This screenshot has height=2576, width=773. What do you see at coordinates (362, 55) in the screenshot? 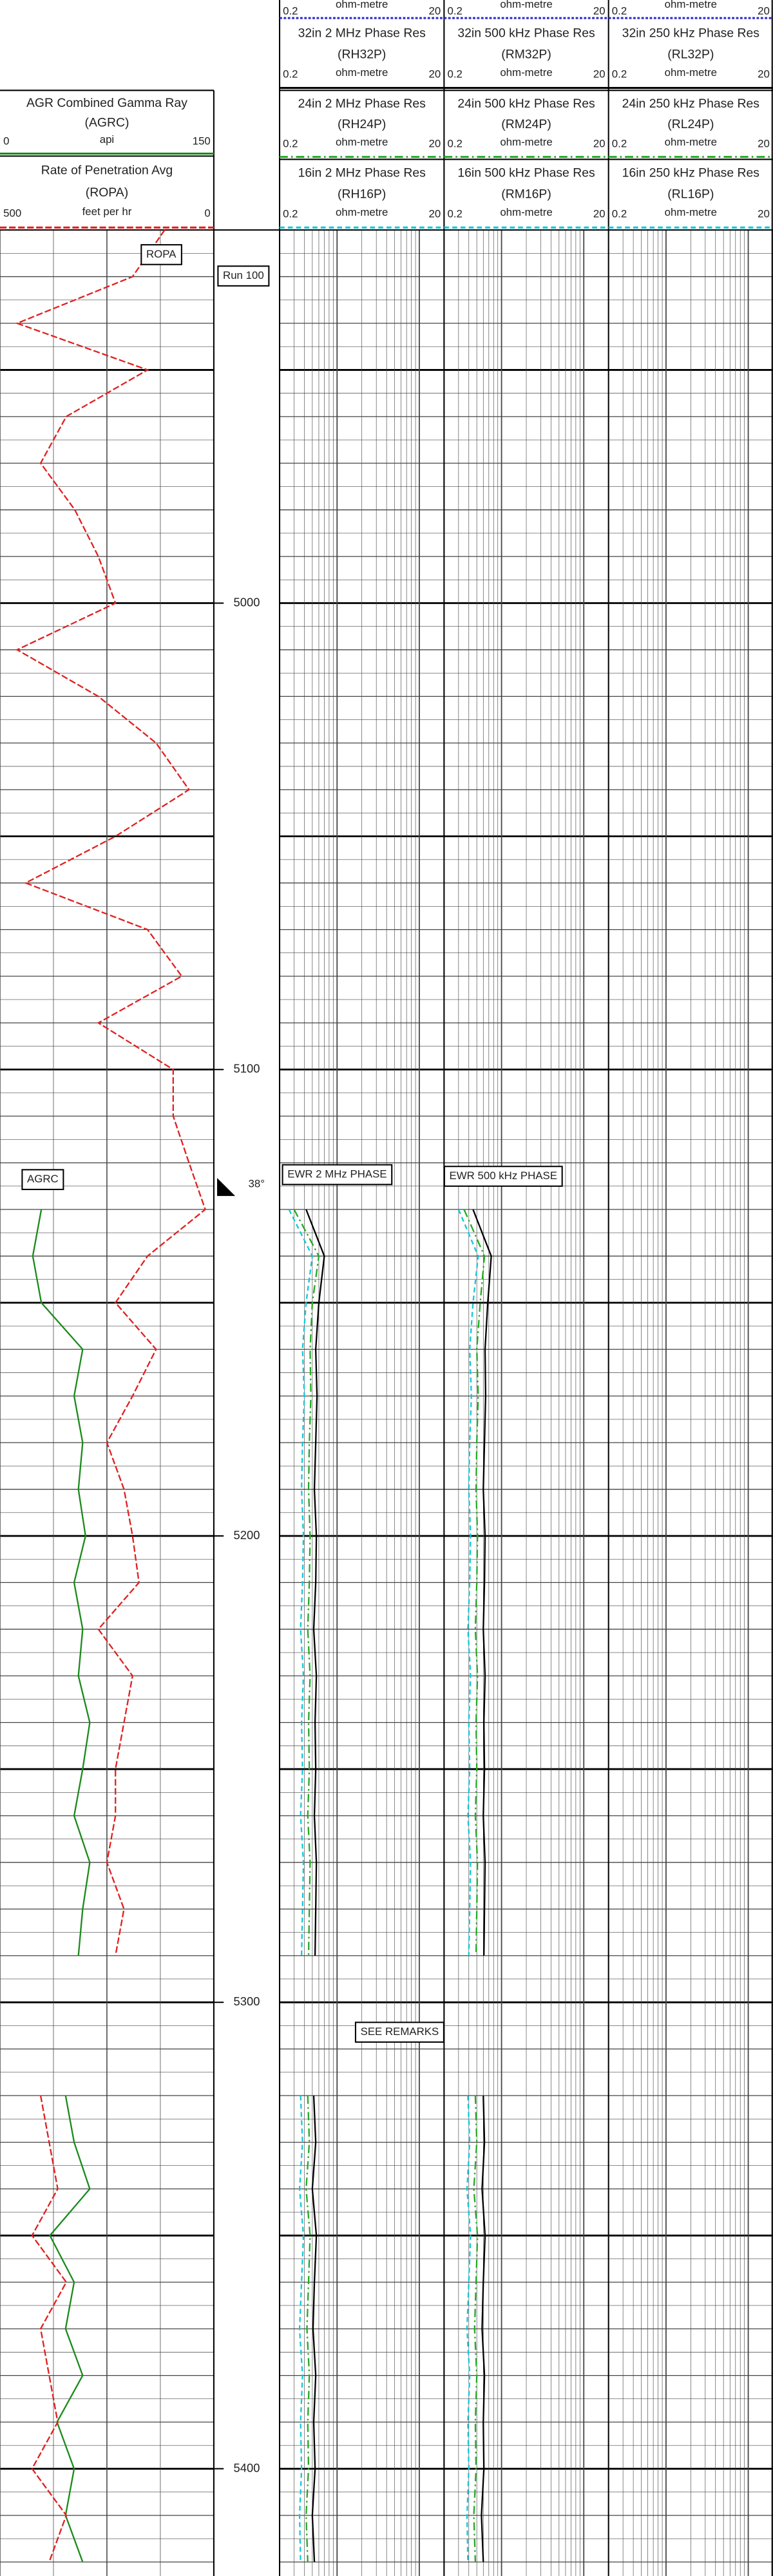
I see `curve-mnemonic: (RH32P)` at bounding box center [362, 55].